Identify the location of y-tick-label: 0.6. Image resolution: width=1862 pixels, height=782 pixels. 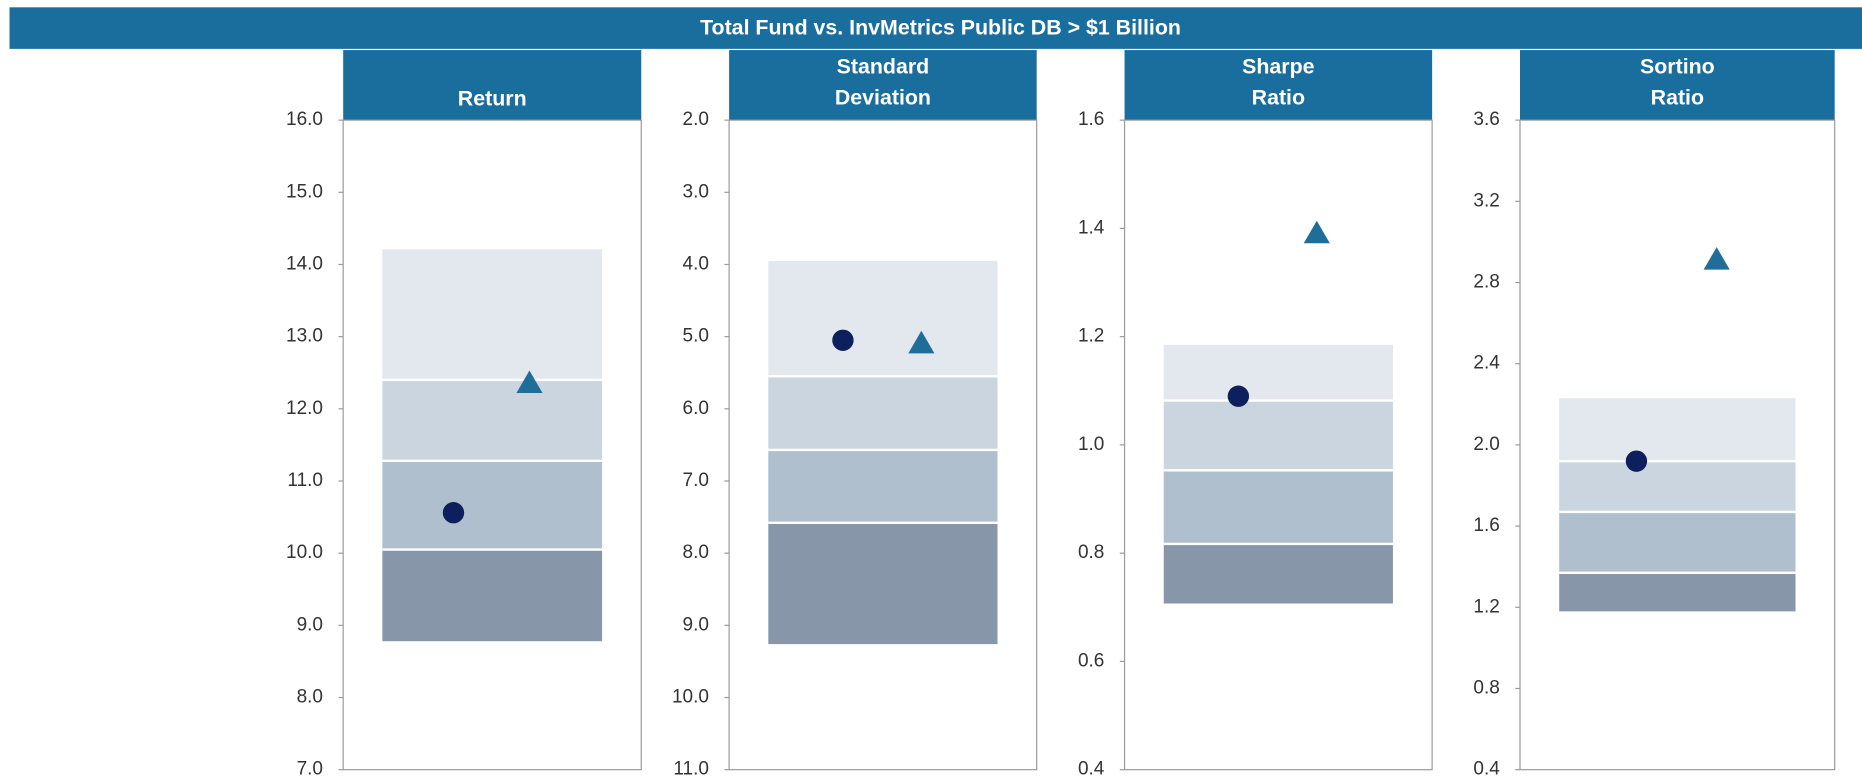
(1091, 660).